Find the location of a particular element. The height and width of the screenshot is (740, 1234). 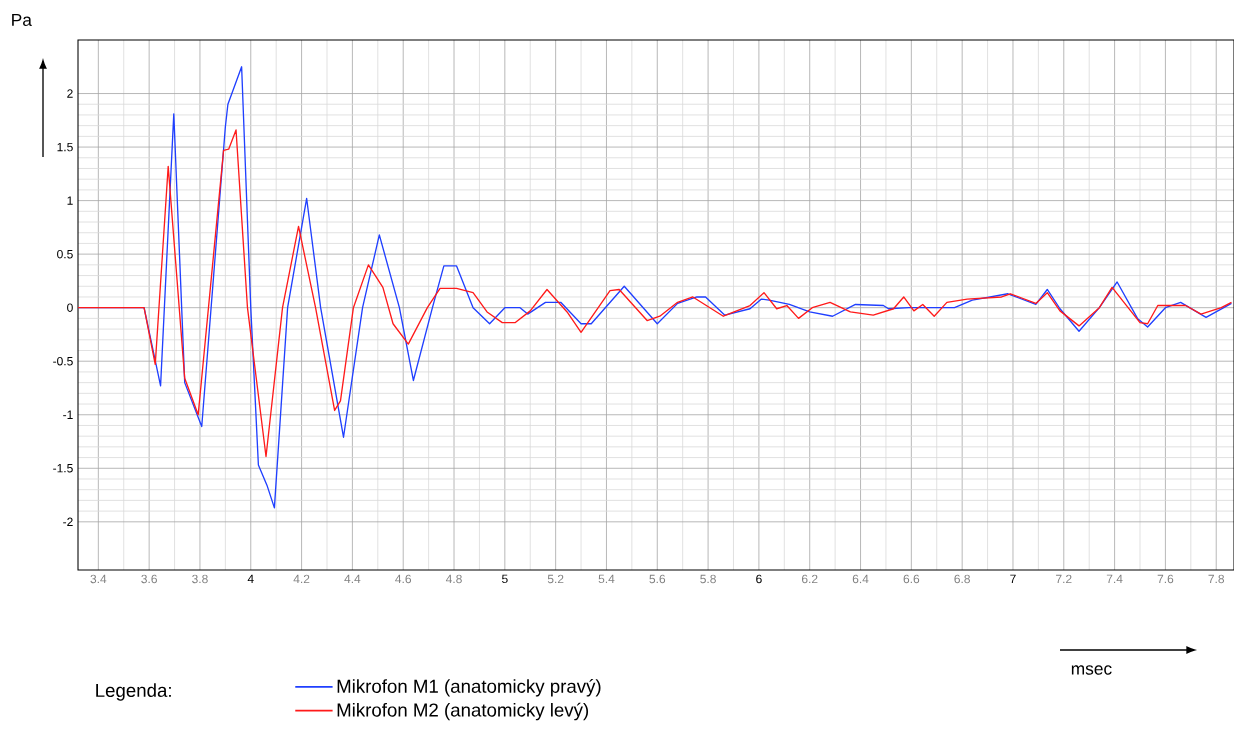

x-tick-label: 6.8 is located at coordinates (962, 579).